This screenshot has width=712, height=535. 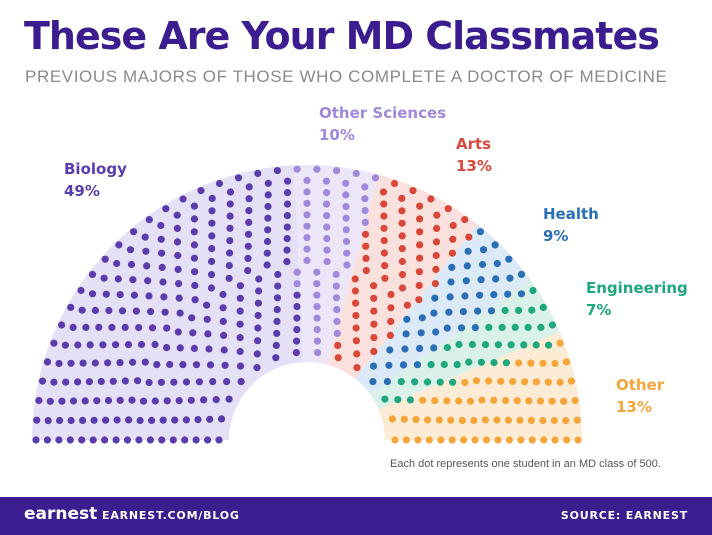 I want to click on label-other: Other 13%, so click(x=640, y=396).